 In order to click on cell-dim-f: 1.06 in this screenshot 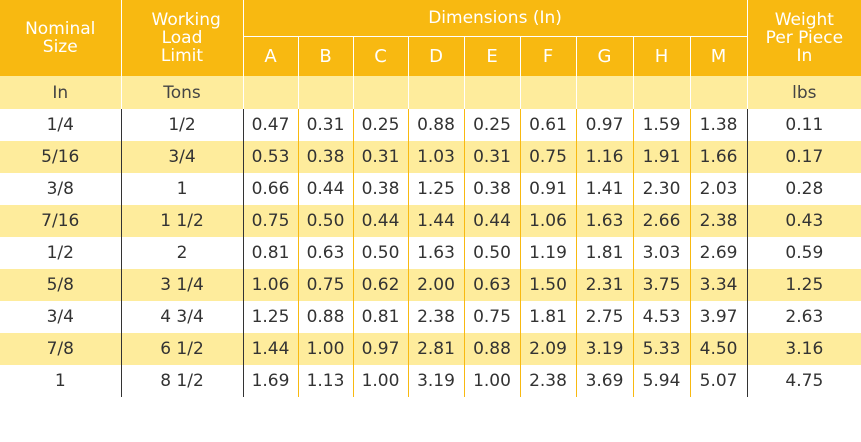, I will do `click(547, 221)`.